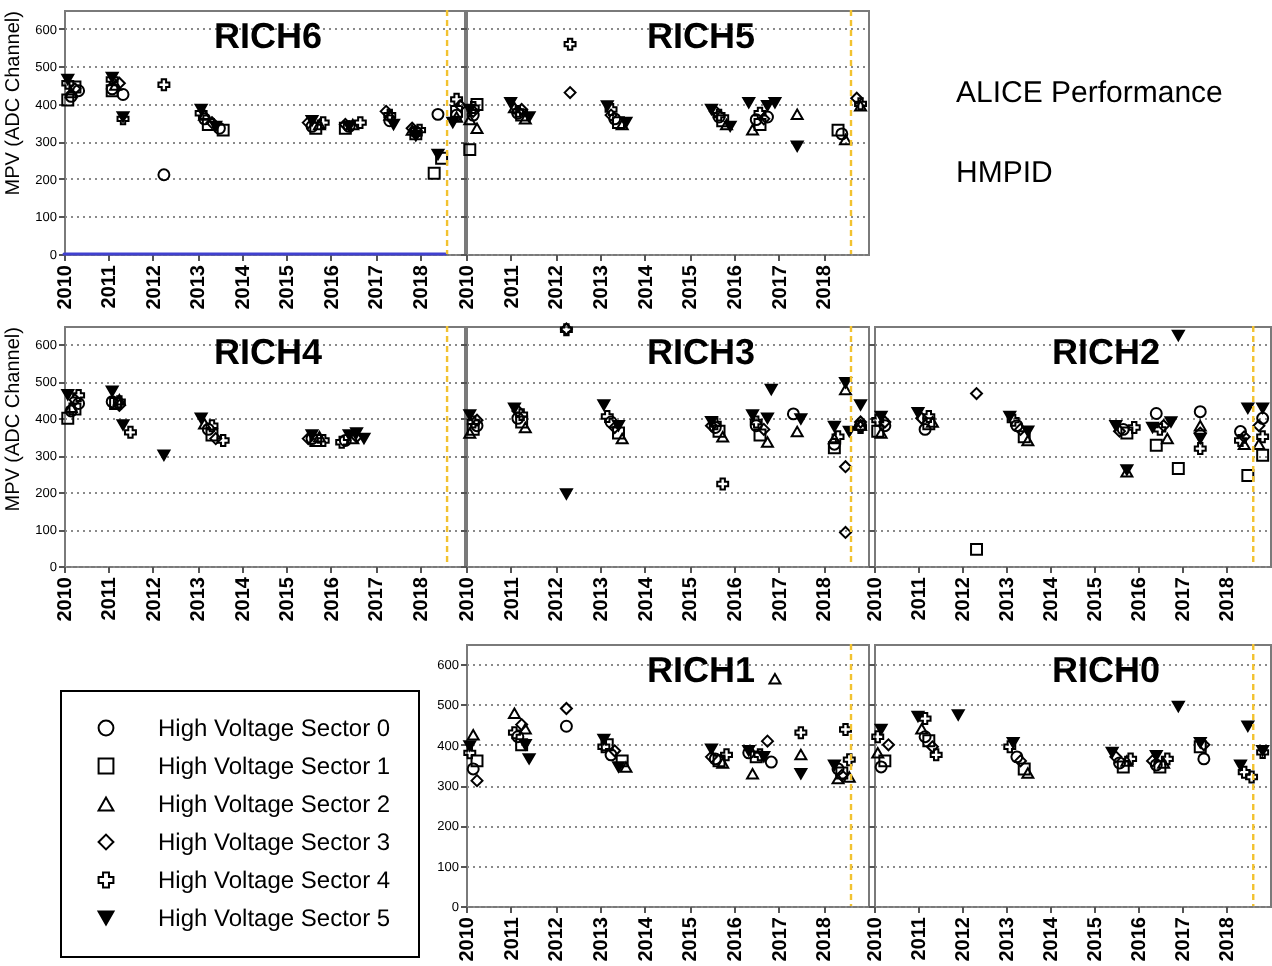  Describe the element at coordinates (274, 918) in the screenshot. I see `legend-label: High Voltage Sector 5` at that location.